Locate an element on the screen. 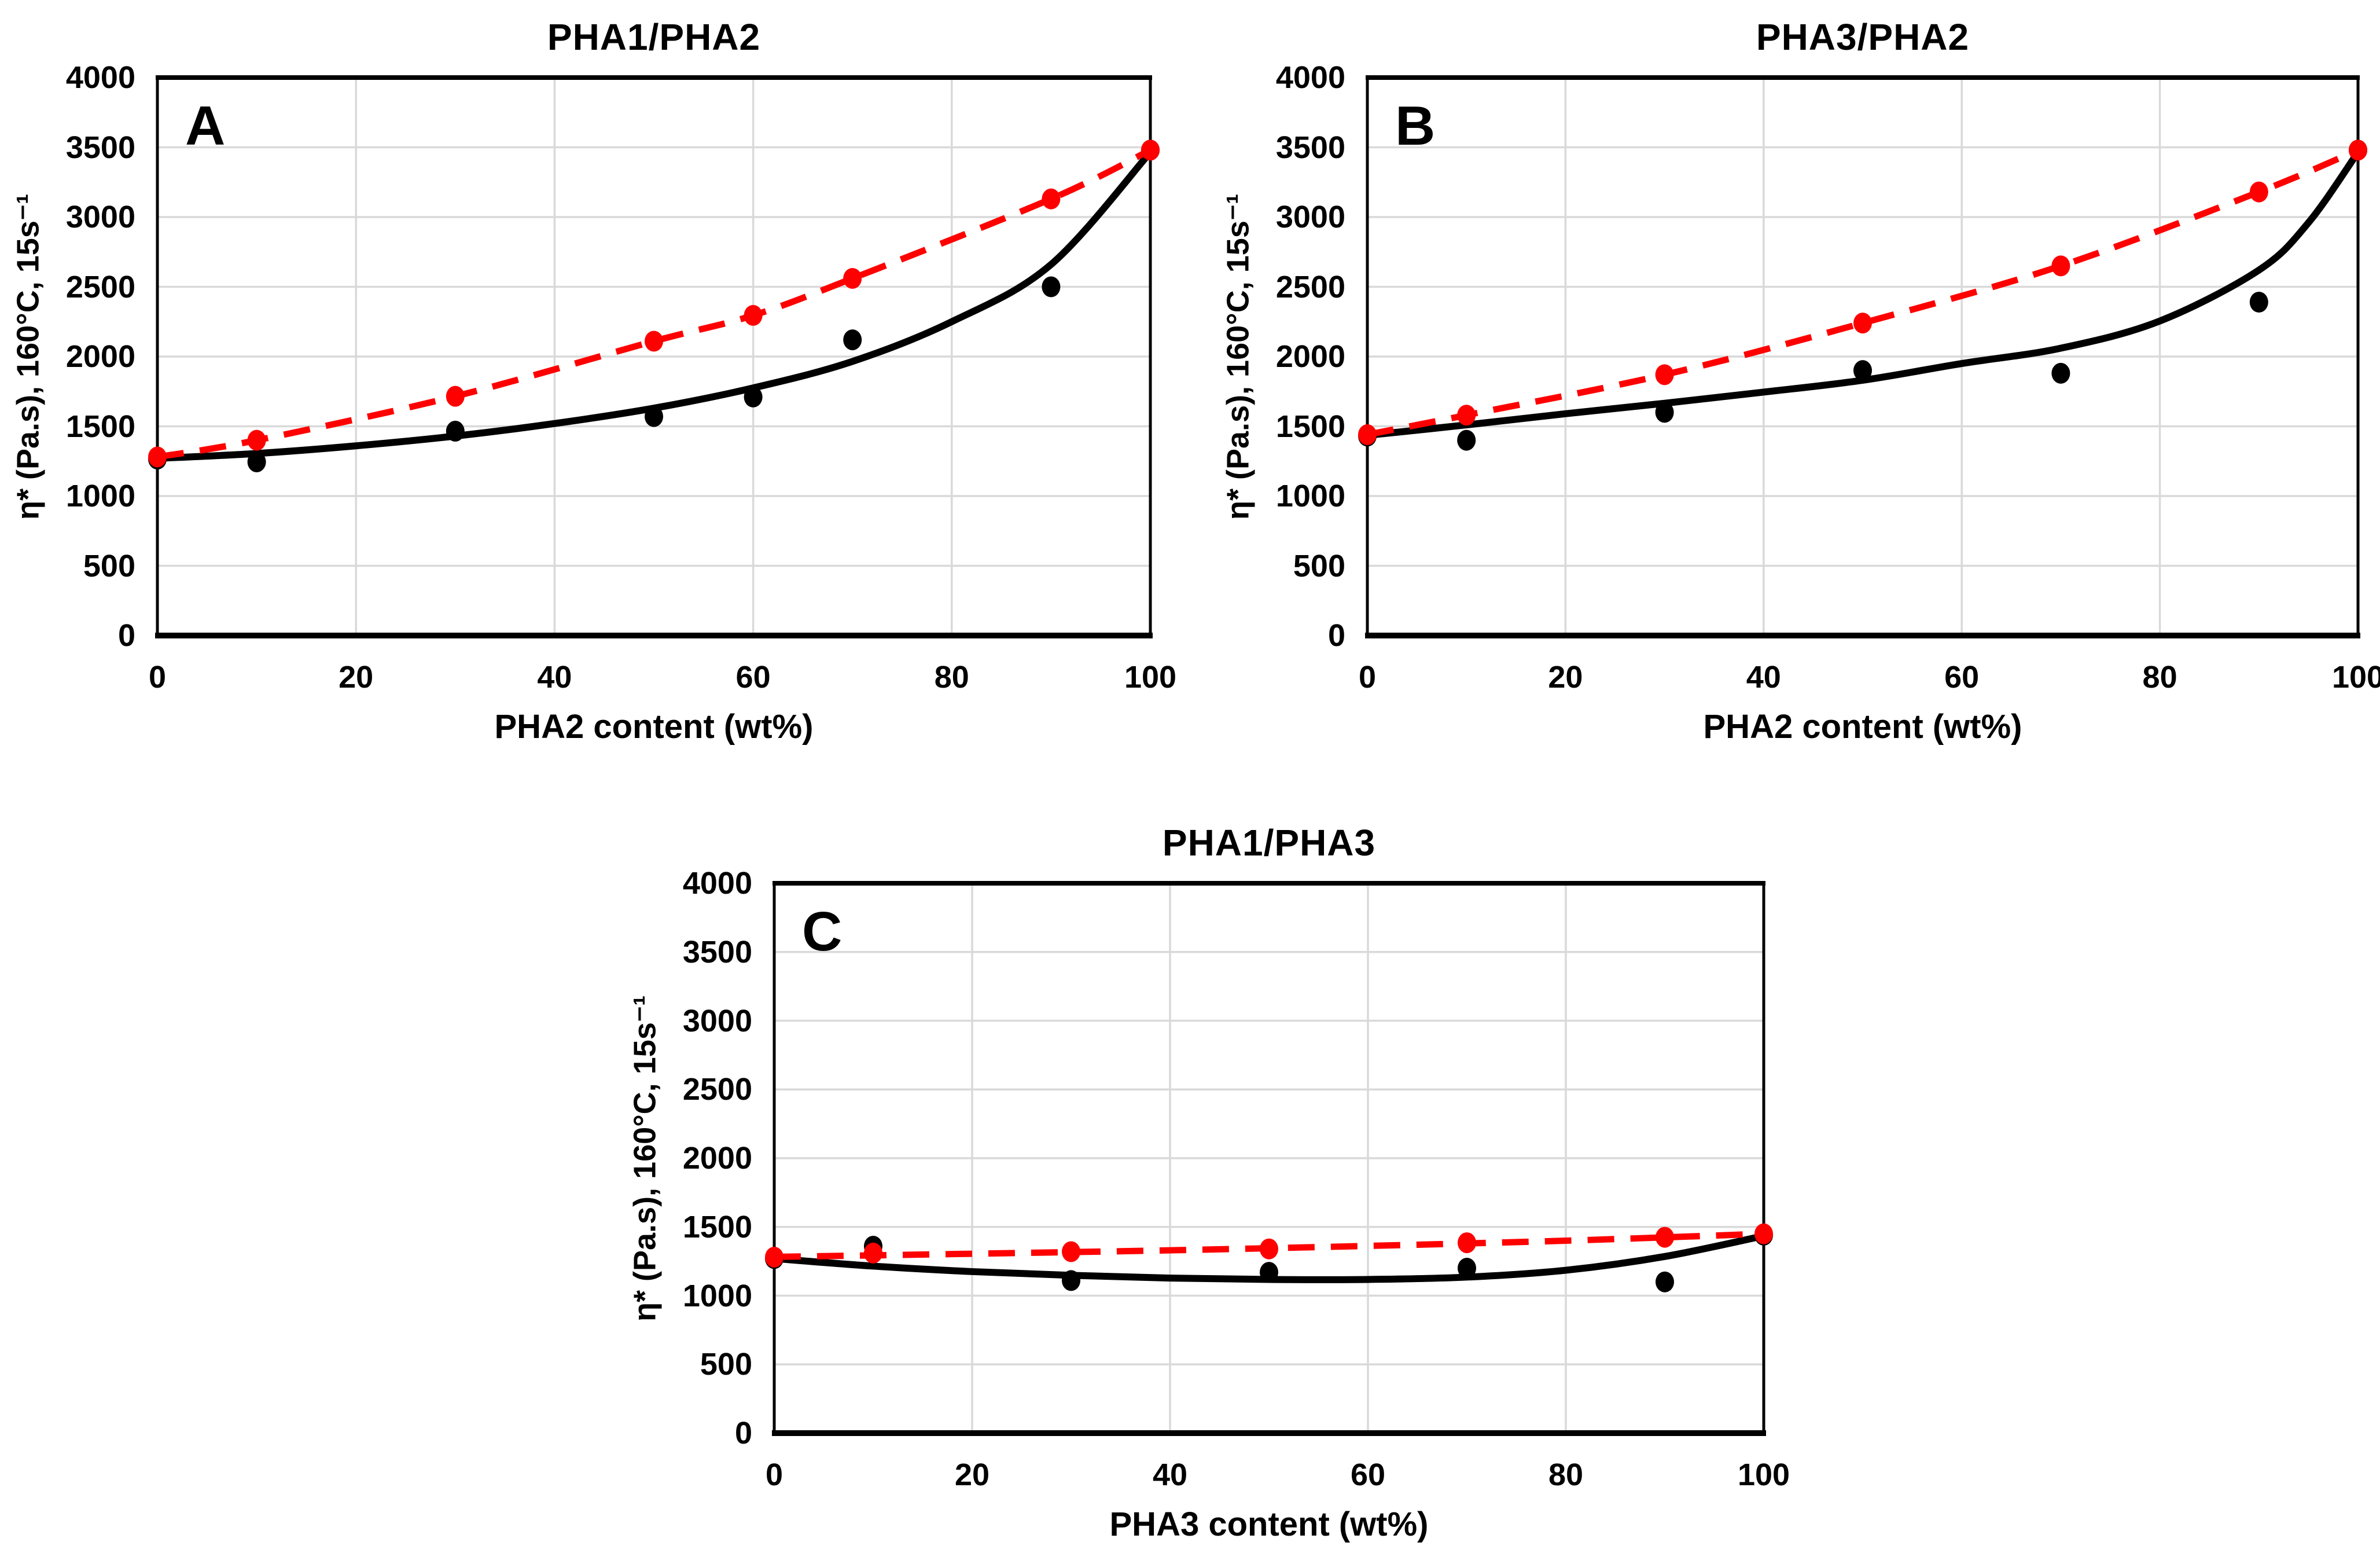 The height and width of the screenshot is (1557, 2380). panel-letter: B is located at coordinates (1416, 126).